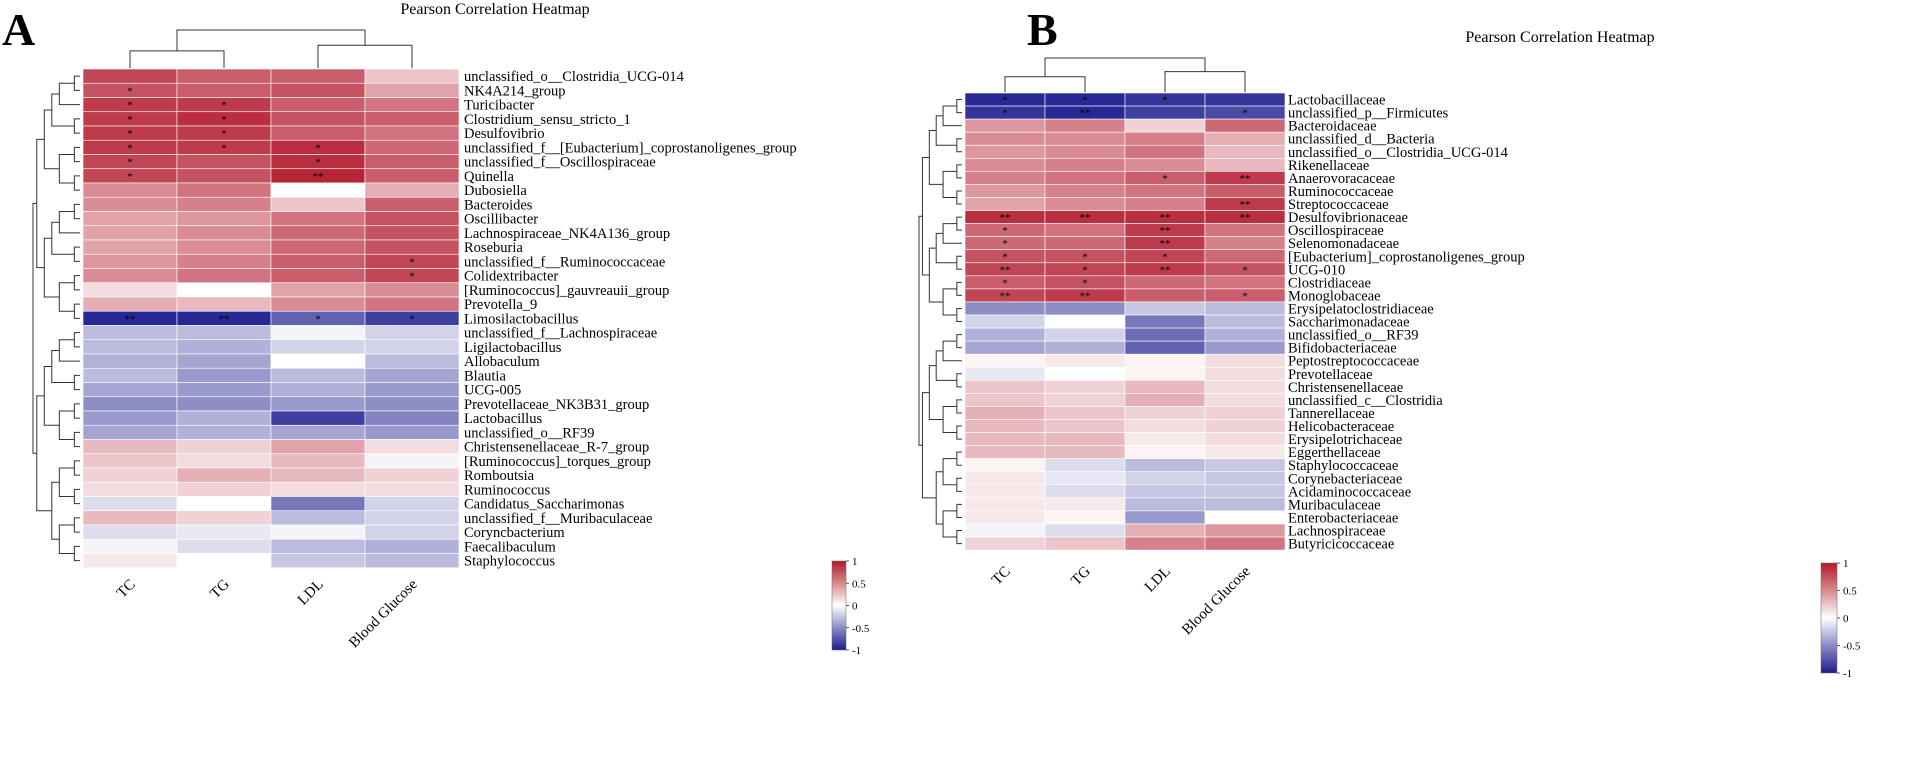  Describe the element at coordinates (521, 319) in the screenshot. I see `row-label: Limosilactobacillus` at that location.